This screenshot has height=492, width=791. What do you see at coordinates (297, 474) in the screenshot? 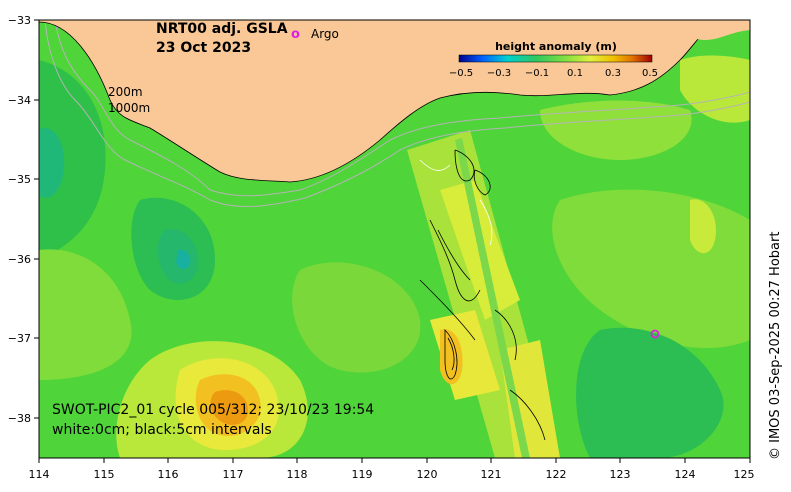
I see `x-tick-label: 118` at bounding box center [297, 474].